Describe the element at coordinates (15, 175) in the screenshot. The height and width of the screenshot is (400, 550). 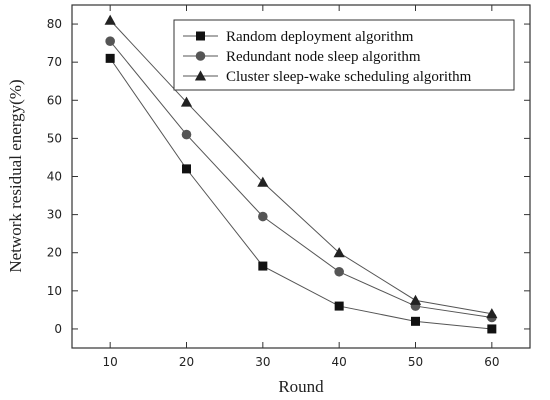
I see `y-axis-title: Network residual energy(%)` at that location.